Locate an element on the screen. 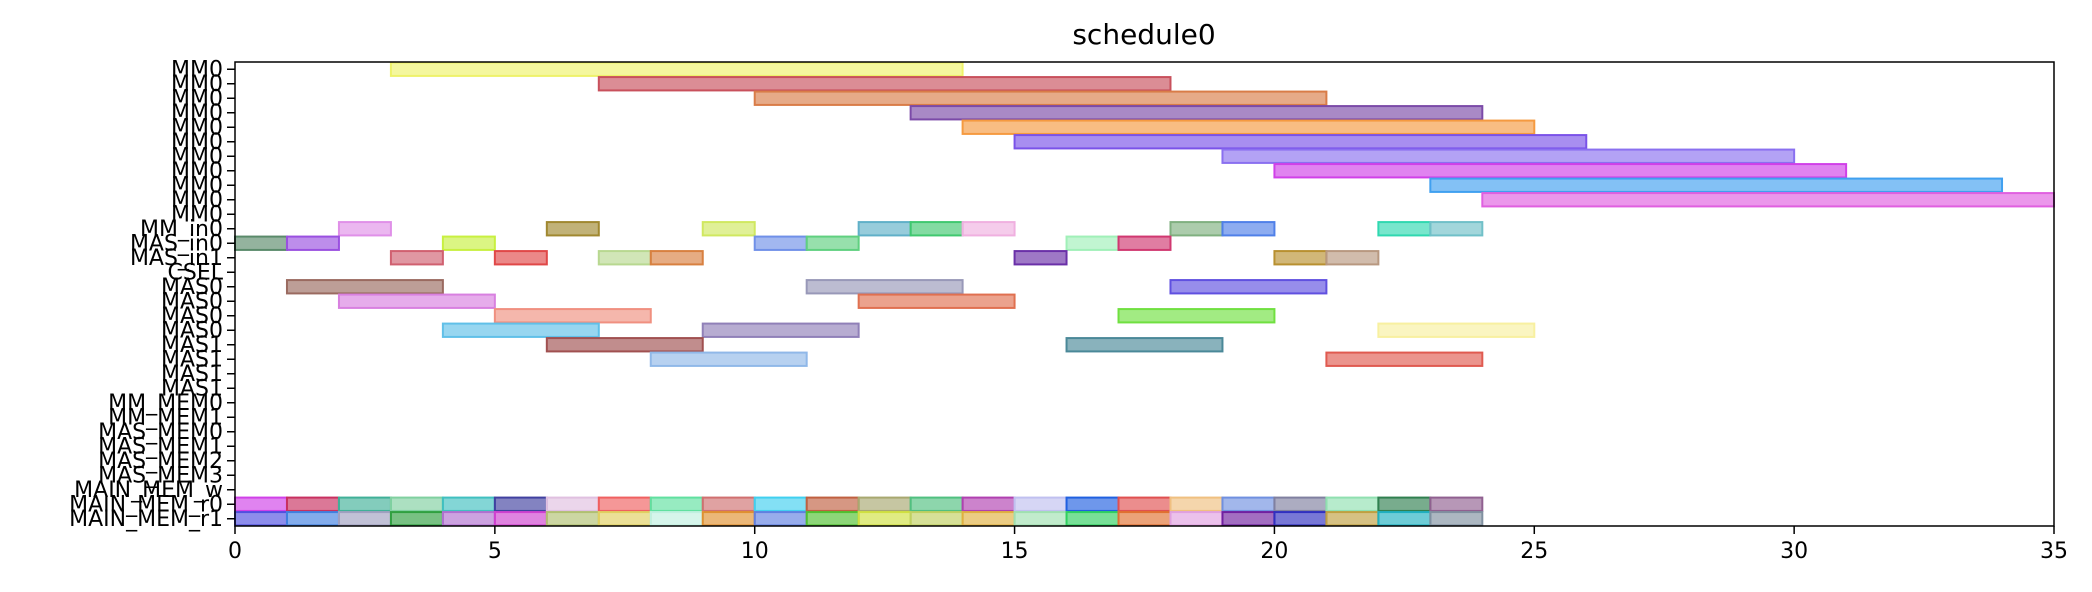 This screenshot has height=592, width=2092. y-tick-label: MM_in0 is located at coordinates (181, 229).